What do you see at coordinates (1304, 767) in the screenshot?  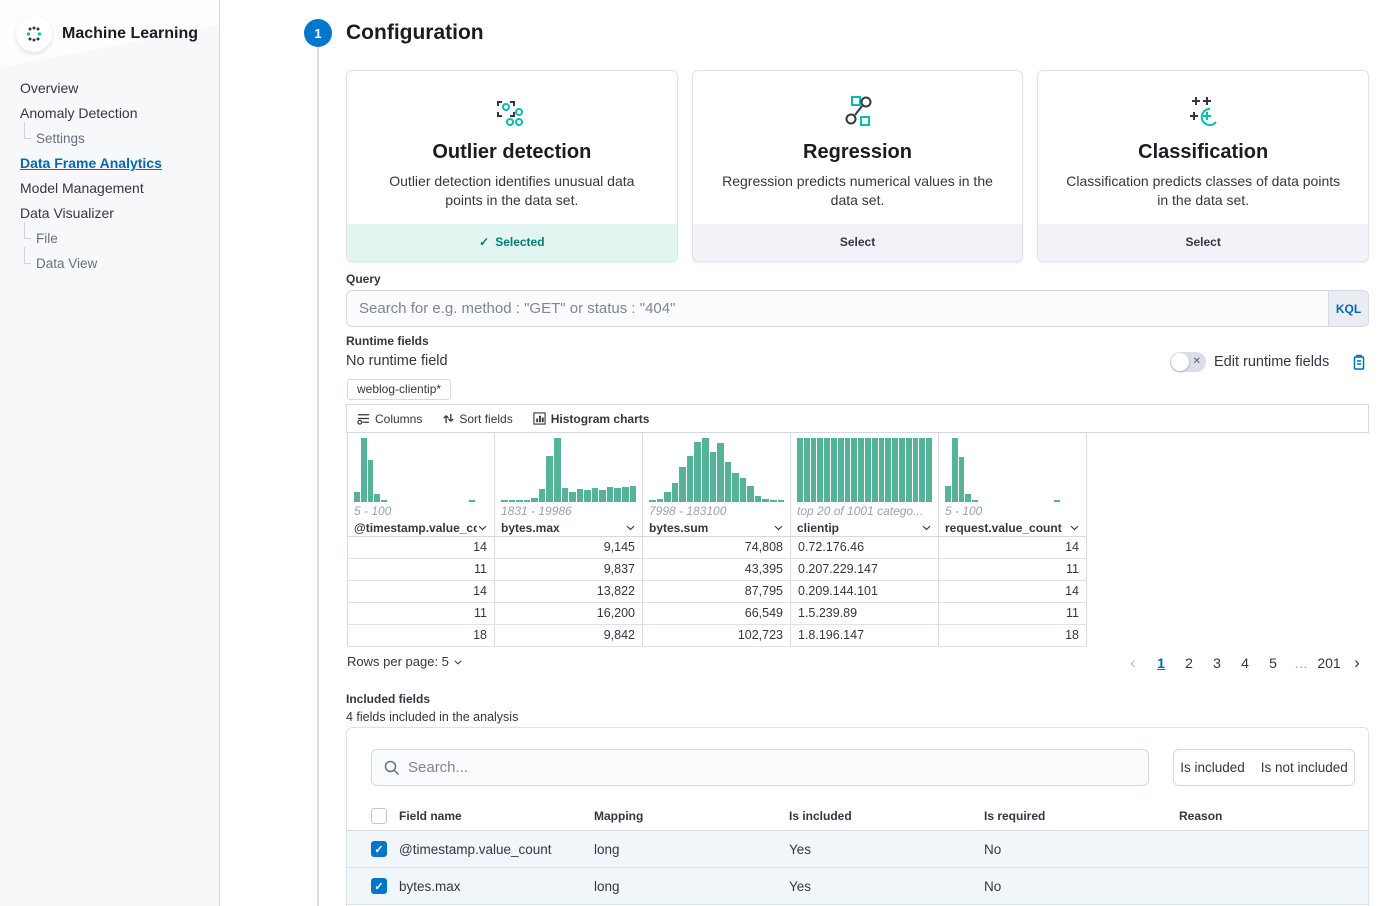 I see `filter-is-not-included-button: Is not included` at bounding box center [1304, 767].